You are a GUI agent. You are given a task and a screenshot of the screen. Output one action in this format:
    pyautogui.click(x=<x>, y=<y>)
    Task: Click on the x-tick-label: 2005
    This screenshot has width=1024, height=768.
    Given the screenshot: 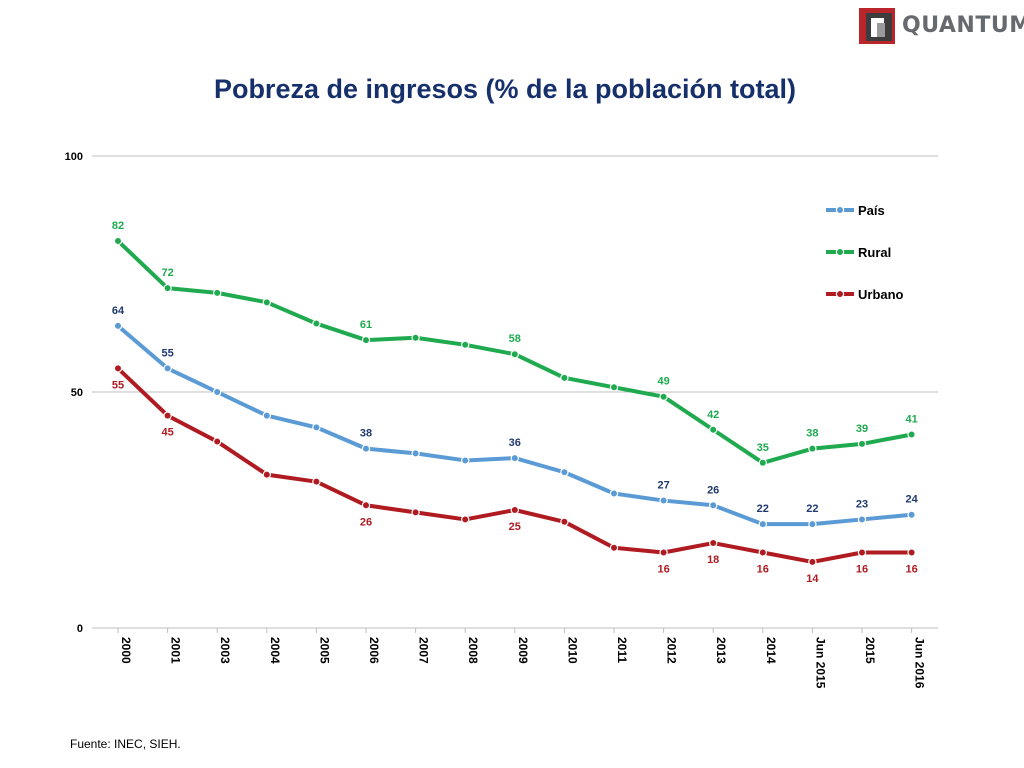 What is the action you would take?
    pyautogui.click(x=324, y=650)
    